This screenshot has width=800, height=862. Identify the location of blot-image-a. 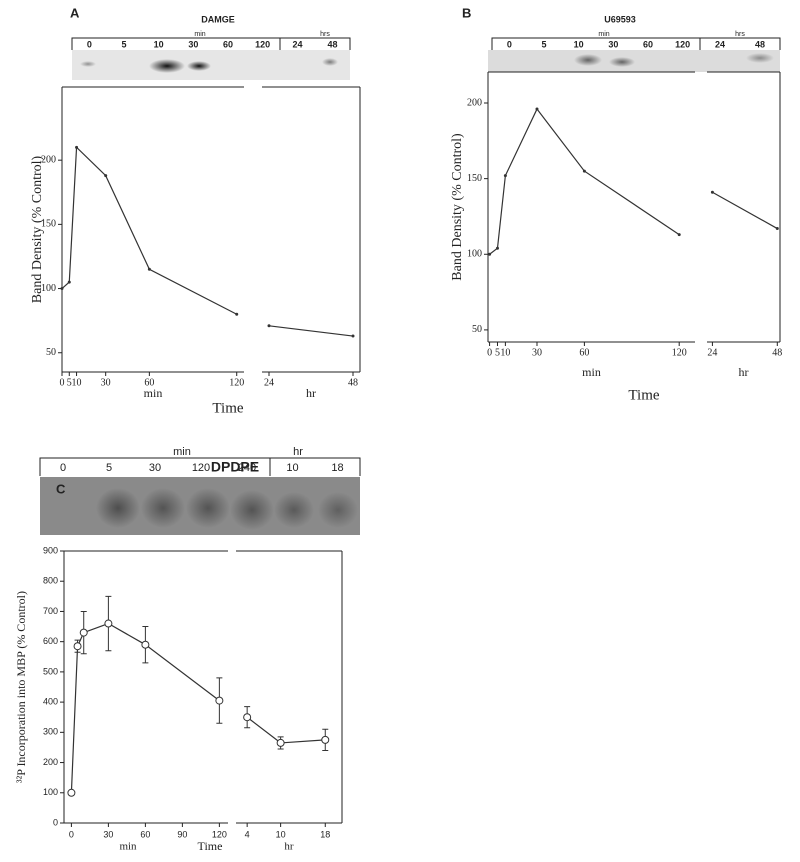
(211, 65).